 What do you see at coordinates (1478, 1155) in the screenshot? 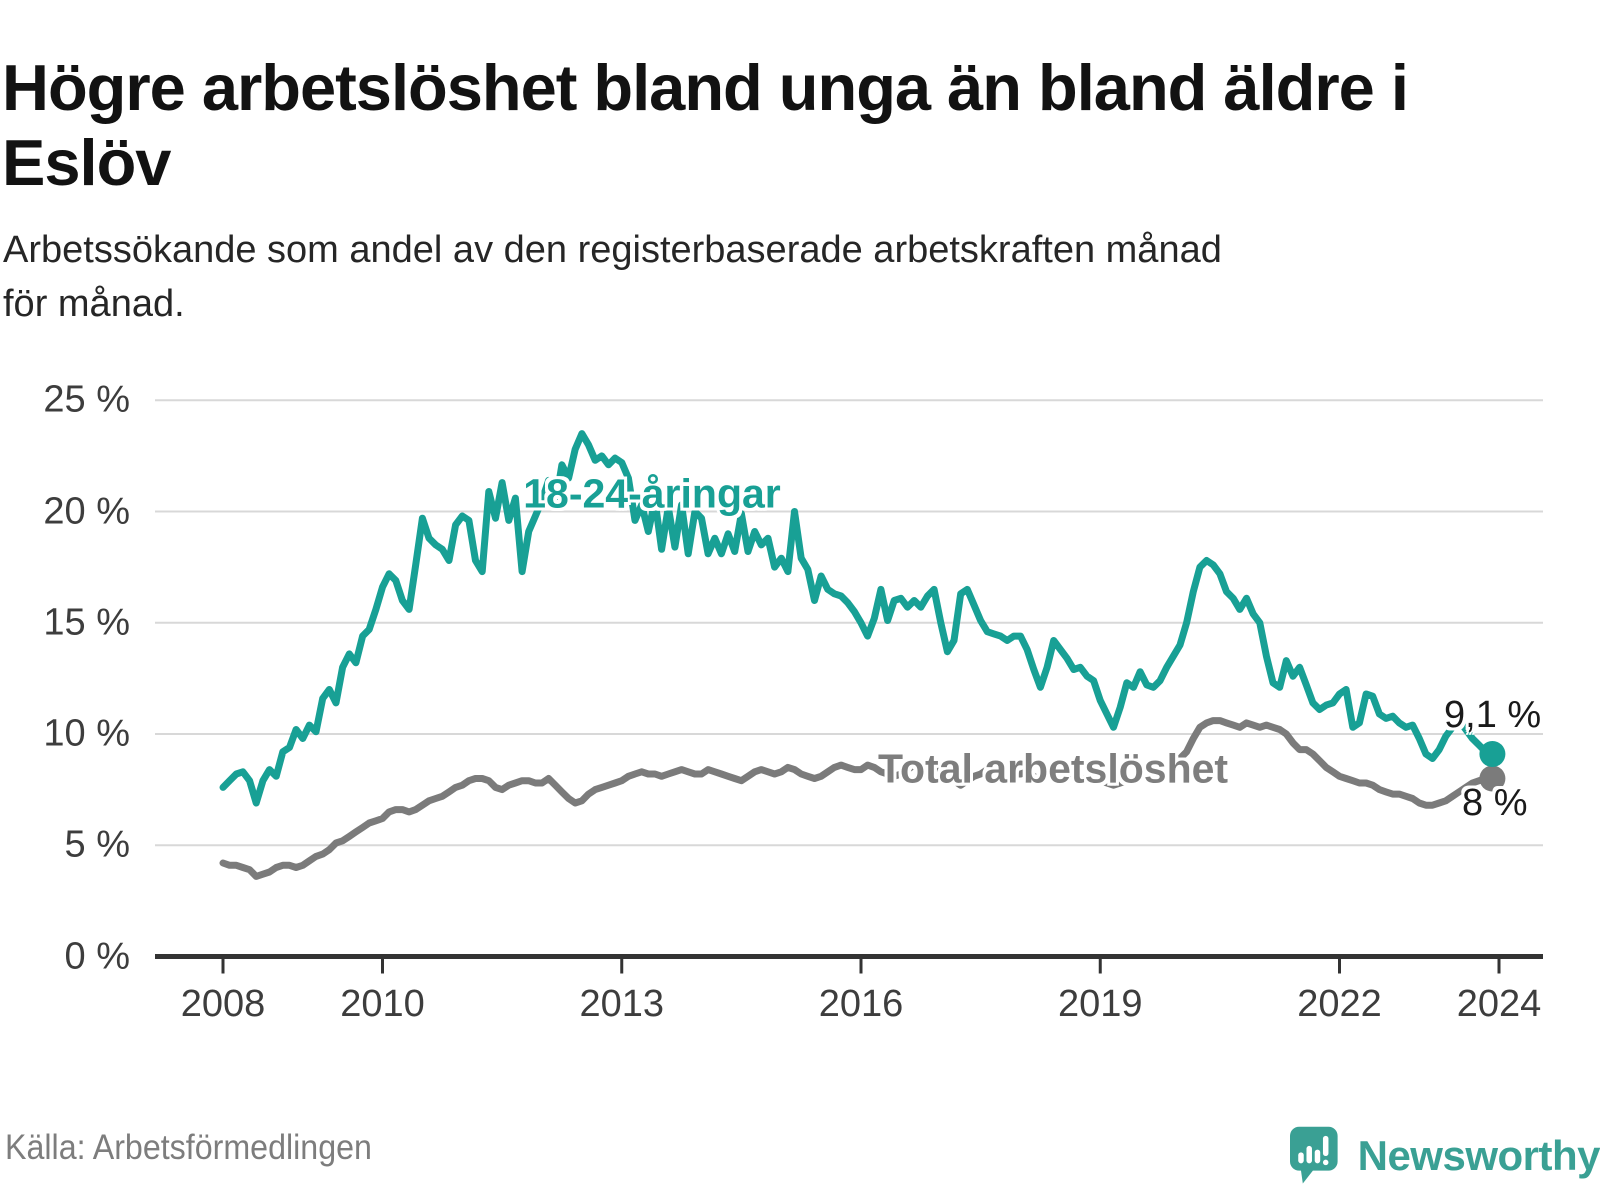
I see `newsworthy-wordmark: Newsworthy` at bounding box center [1478, 1155].